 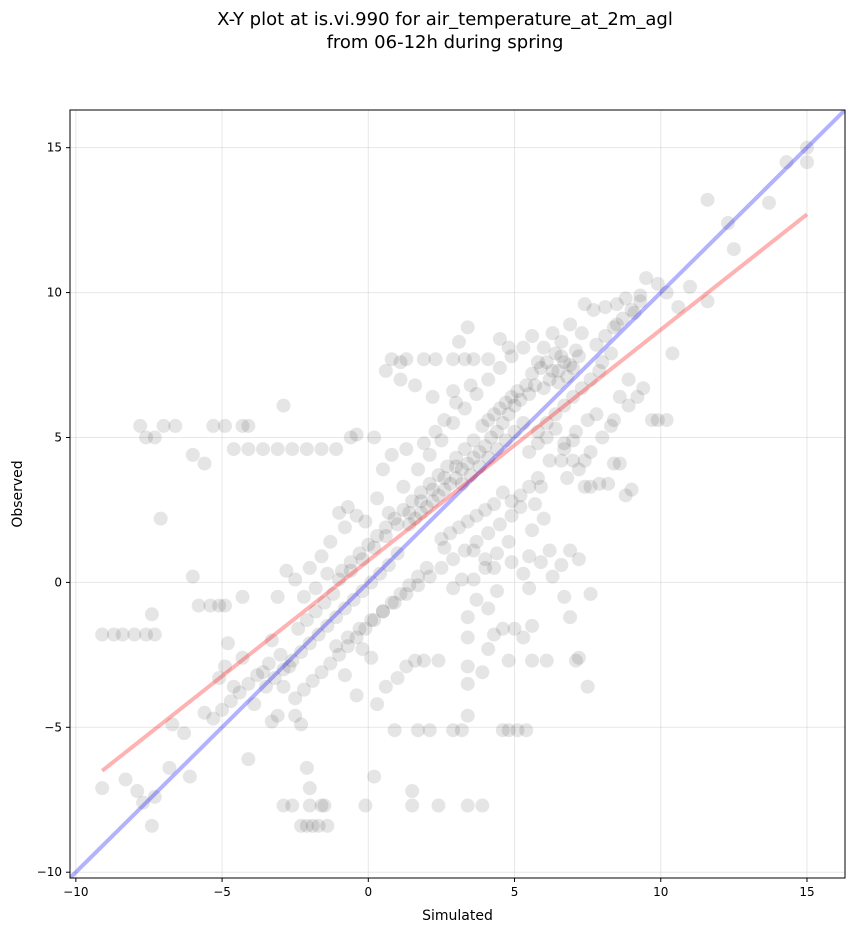 I want to click on chart-title-line-2: from 06-12h during spring, so click(x=445, y=42).